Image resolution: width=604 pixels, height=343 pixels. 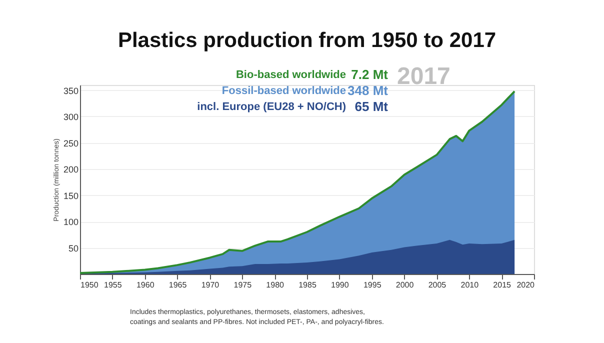 What do you see at coordinates (502, 285) in the screenshot?
I see `x-tick-label: 2015` at bounding box center [502, 285].